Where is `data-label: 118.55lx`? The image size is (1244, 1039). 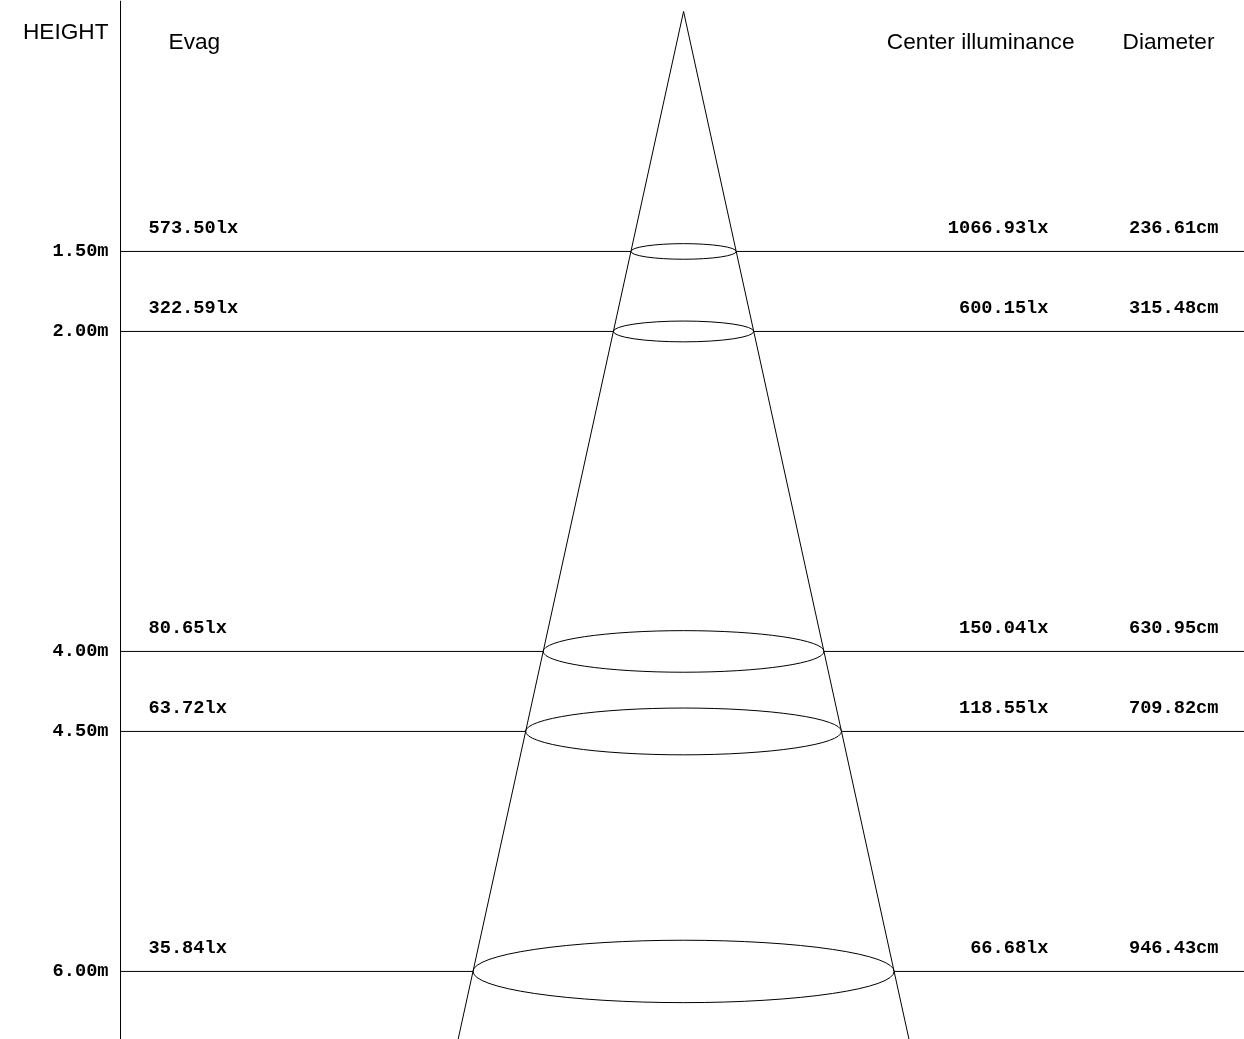
data-label: 118.55lx is located at coordinates (1003, 708).